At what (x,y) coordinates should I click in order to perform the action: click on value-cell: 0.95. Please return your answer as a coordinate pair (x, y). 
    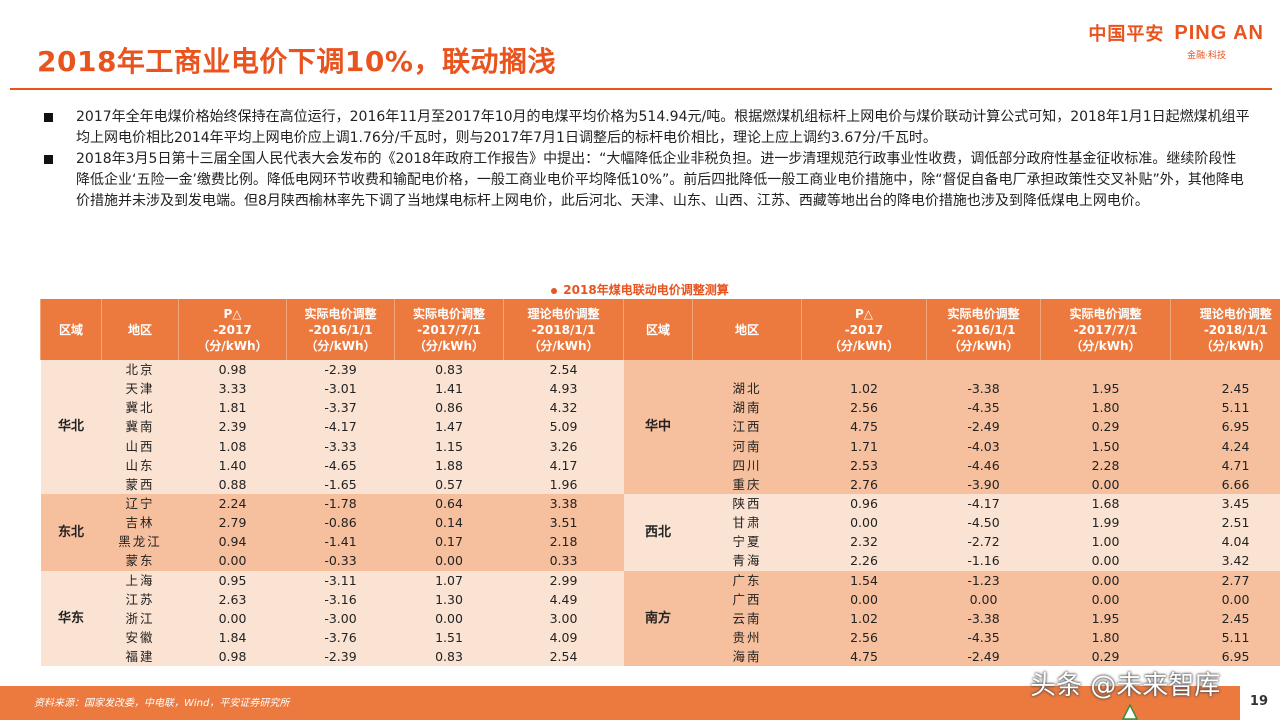
    Looking at the image, I should click on (232, 580).